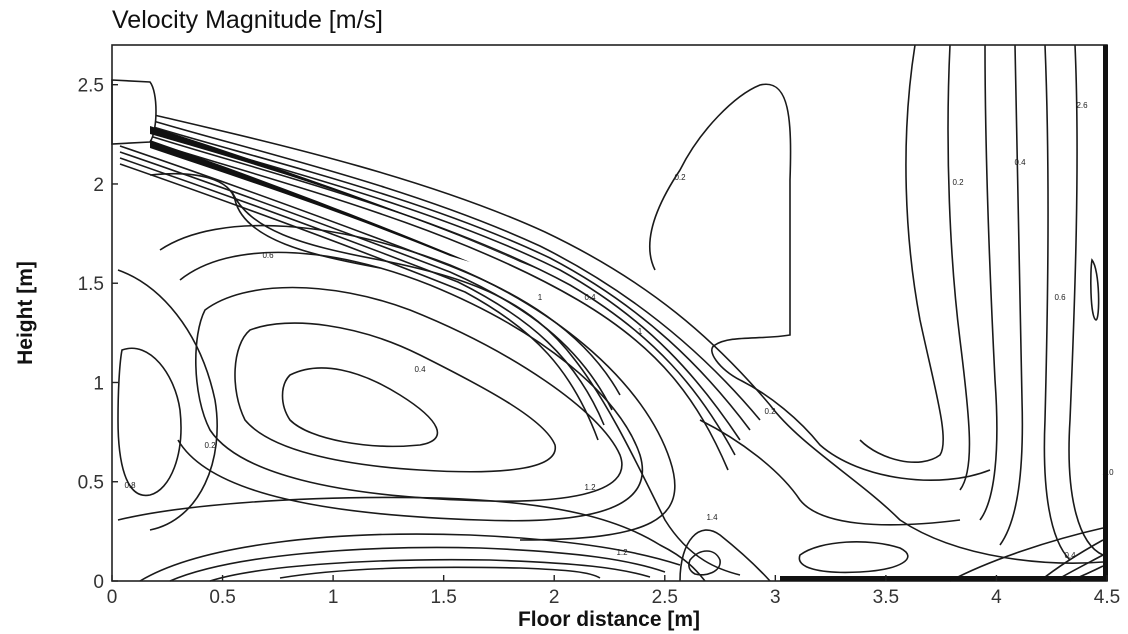 The image size is (1128, 634). What do you see at coordinates (222, 597) in the screenshot?
I see `x-tick-label: 0.5` at bounding box center [222, 597].